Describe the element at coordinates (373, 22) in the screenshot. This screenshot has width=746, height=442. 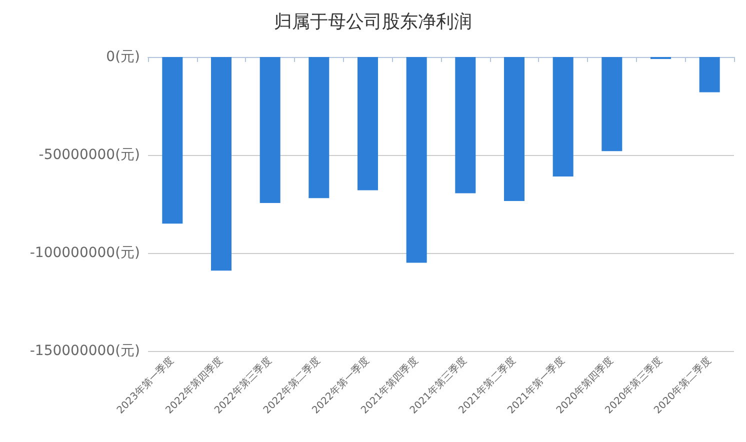
I see `chart-title: 归属于母公司股东净利润` at that location.